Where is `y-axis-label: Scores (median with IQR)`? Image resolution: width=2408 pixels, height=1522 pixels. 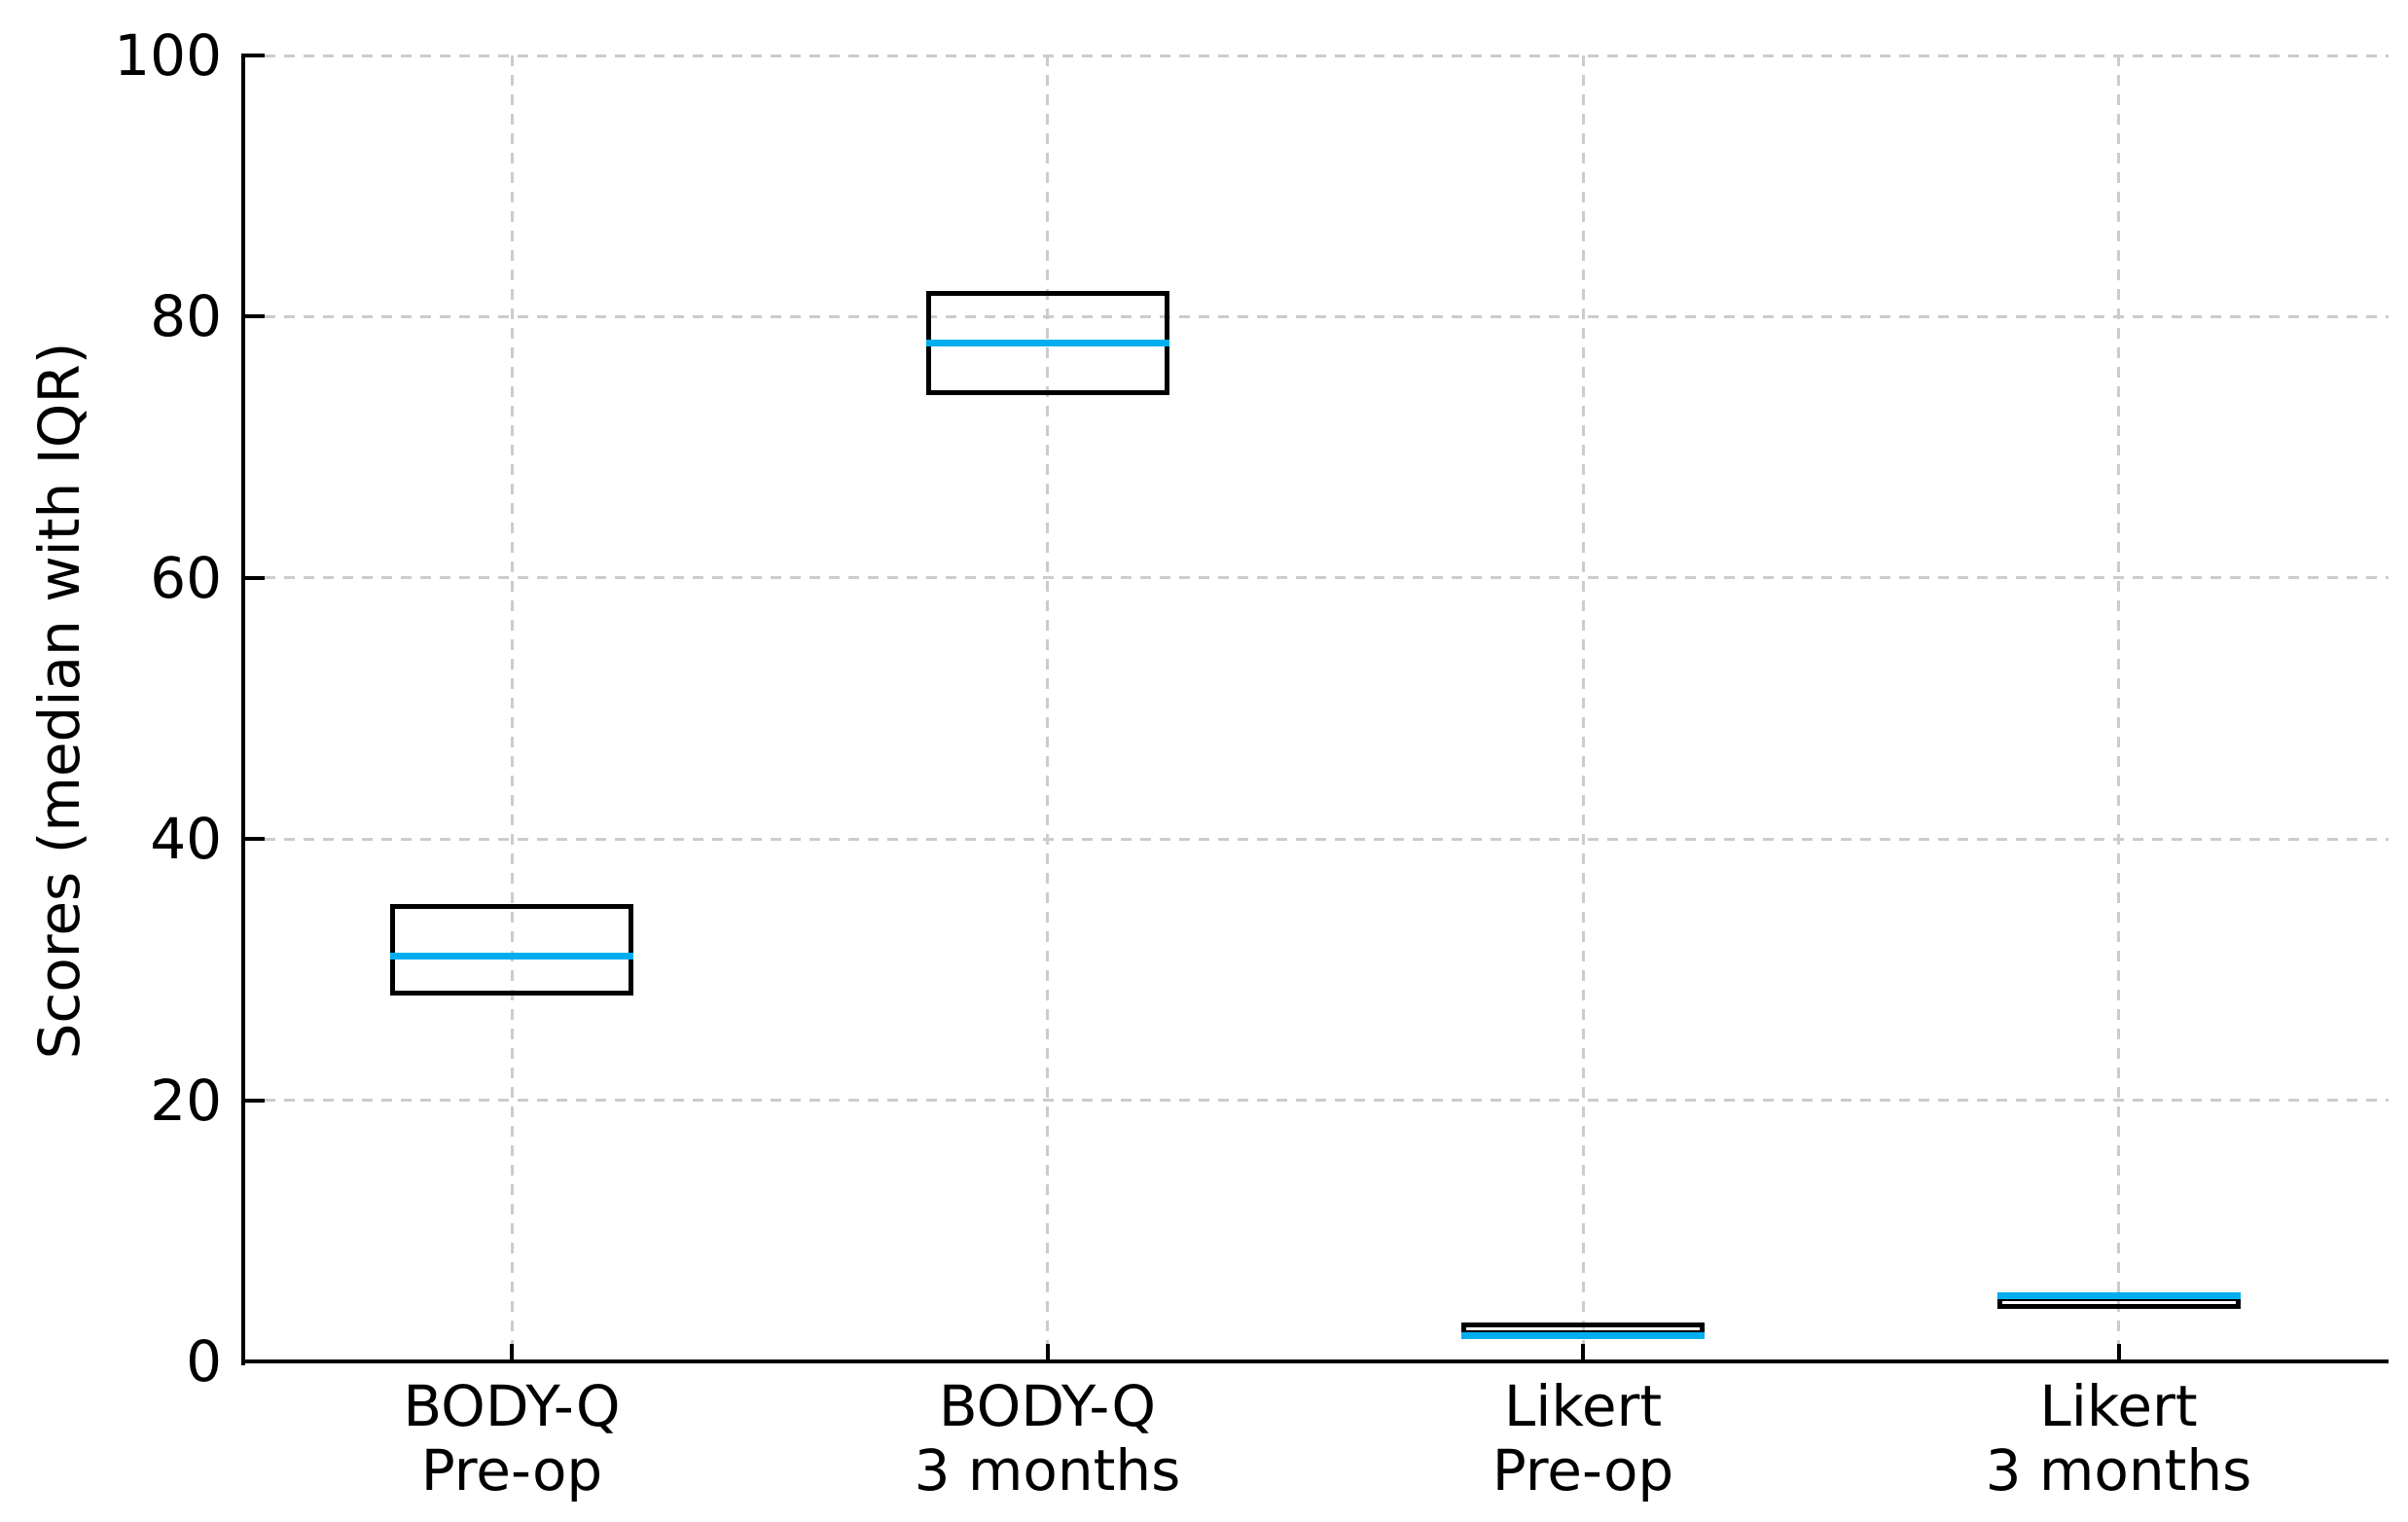
y-axis-label: Scores (median with IQR) is located at coordinates (59, 701).